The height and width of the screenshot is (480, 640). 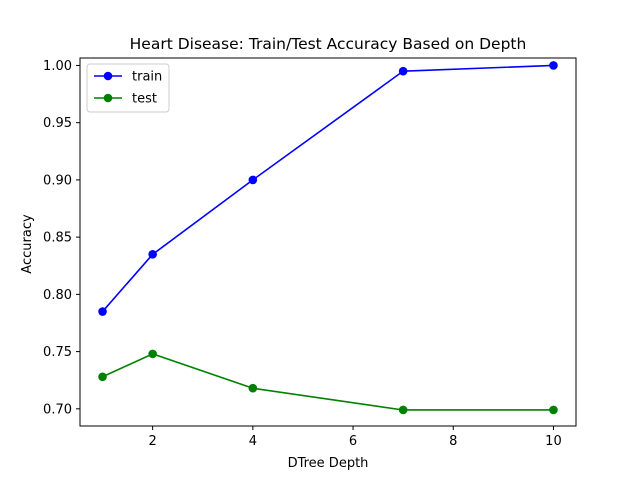 What do you see at coordinates (353, 441) in the screenshot?
I see `x-tick-label-2: 6` at bounding box center [353, 441].